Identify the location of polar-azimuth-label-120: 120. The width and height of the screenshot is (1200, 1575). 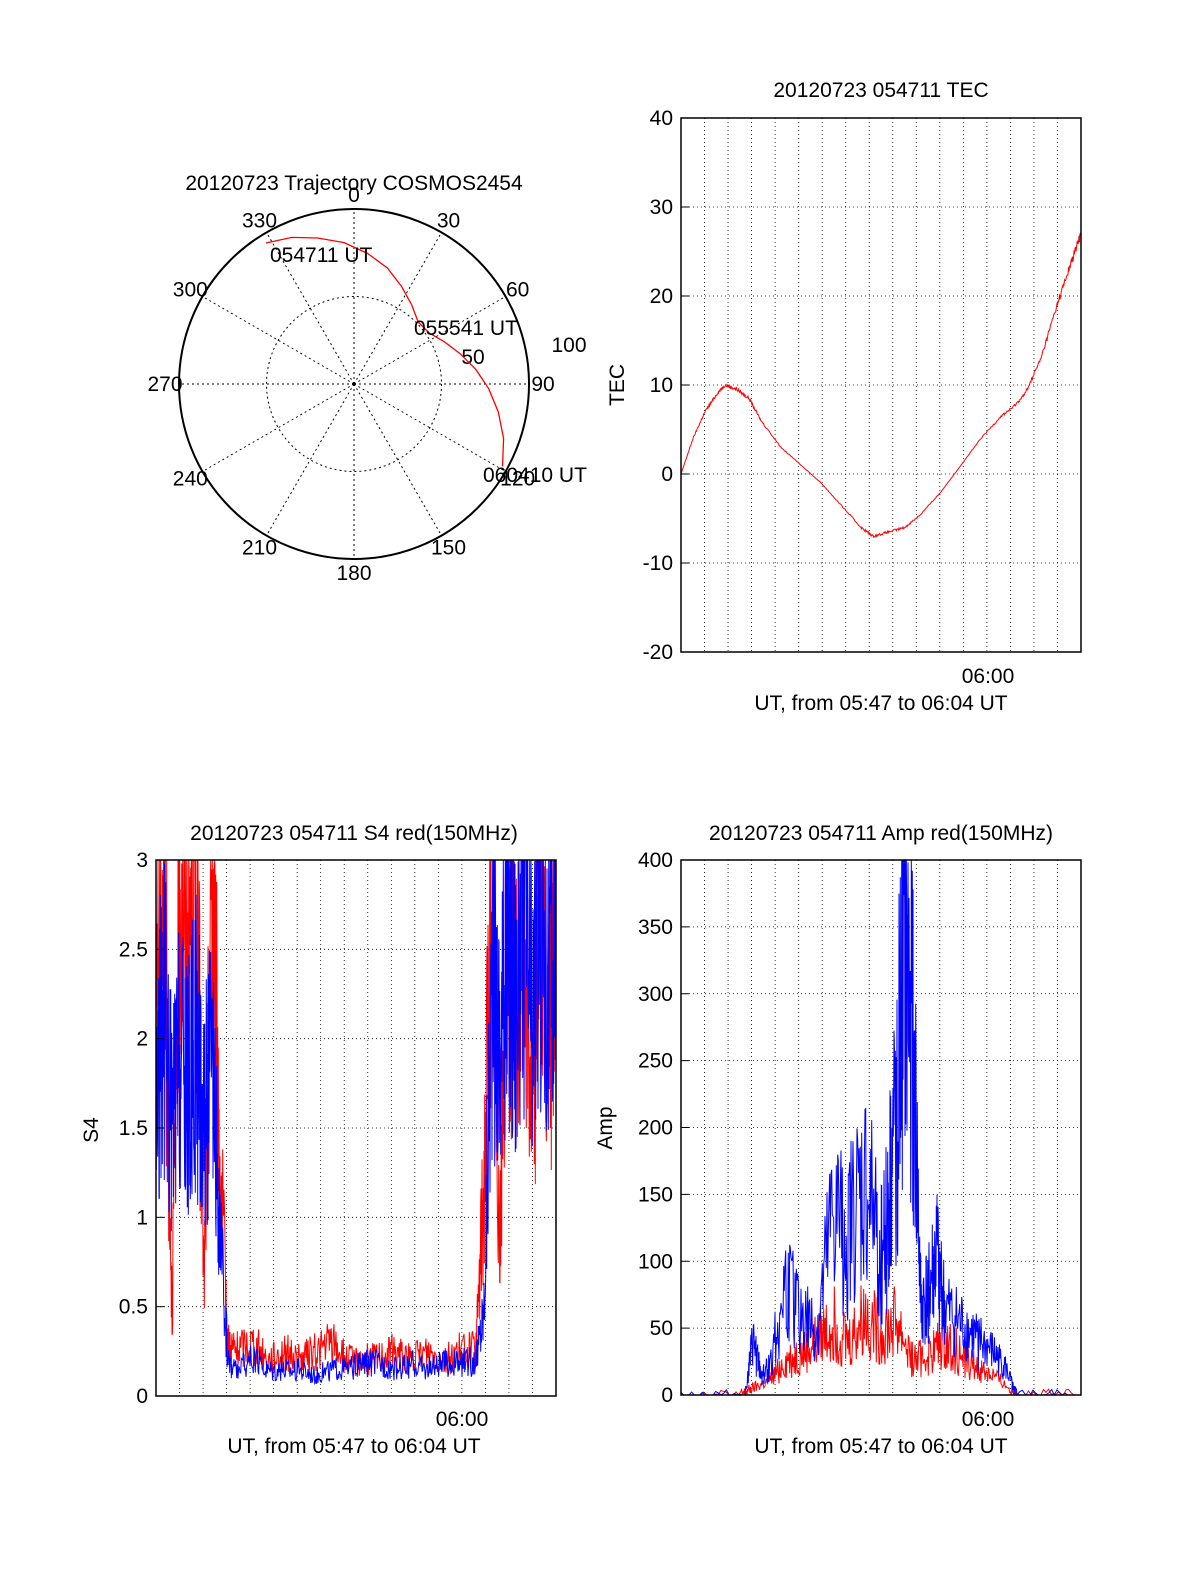
(517, 479).